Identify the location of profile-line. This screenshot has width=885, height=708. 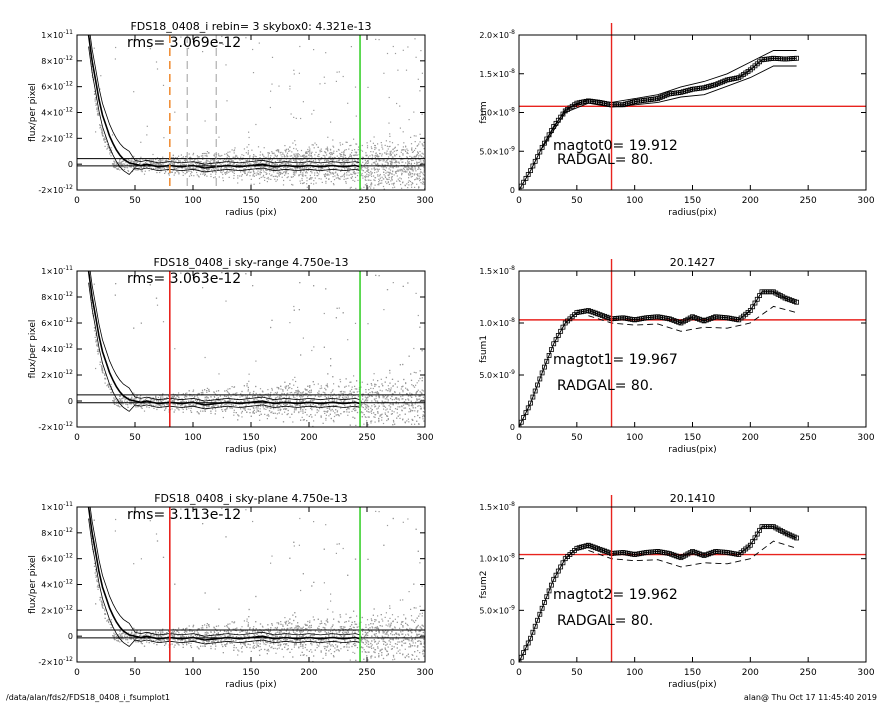
(225, 100).